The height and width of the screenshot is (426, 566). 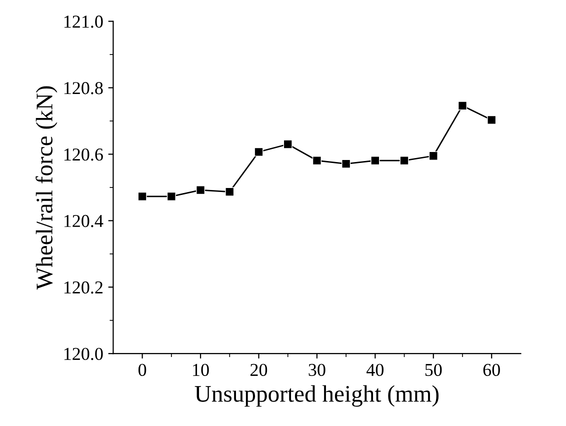 What do you see at coordinates (83, 22) in the screenshot?
I see `y-tick-label: 121.0` at bounding box center [83, 22].